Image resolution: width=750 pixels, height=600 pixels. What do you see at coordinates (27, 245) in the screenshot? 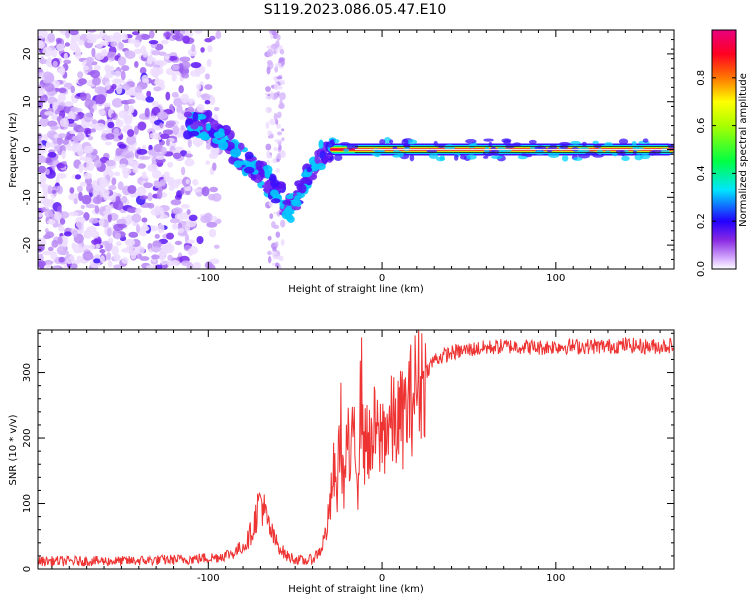
I see `spectrogram-y-tick-label: -20` at bounding box center [27, 245].